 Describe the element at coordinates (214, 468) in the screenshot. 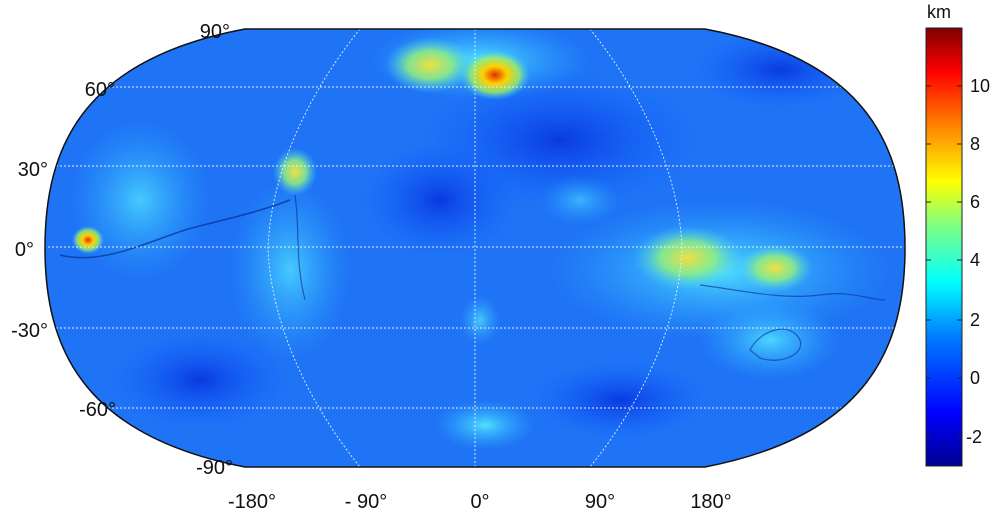

I see `lat-label-minus-90: -90°` at that location.